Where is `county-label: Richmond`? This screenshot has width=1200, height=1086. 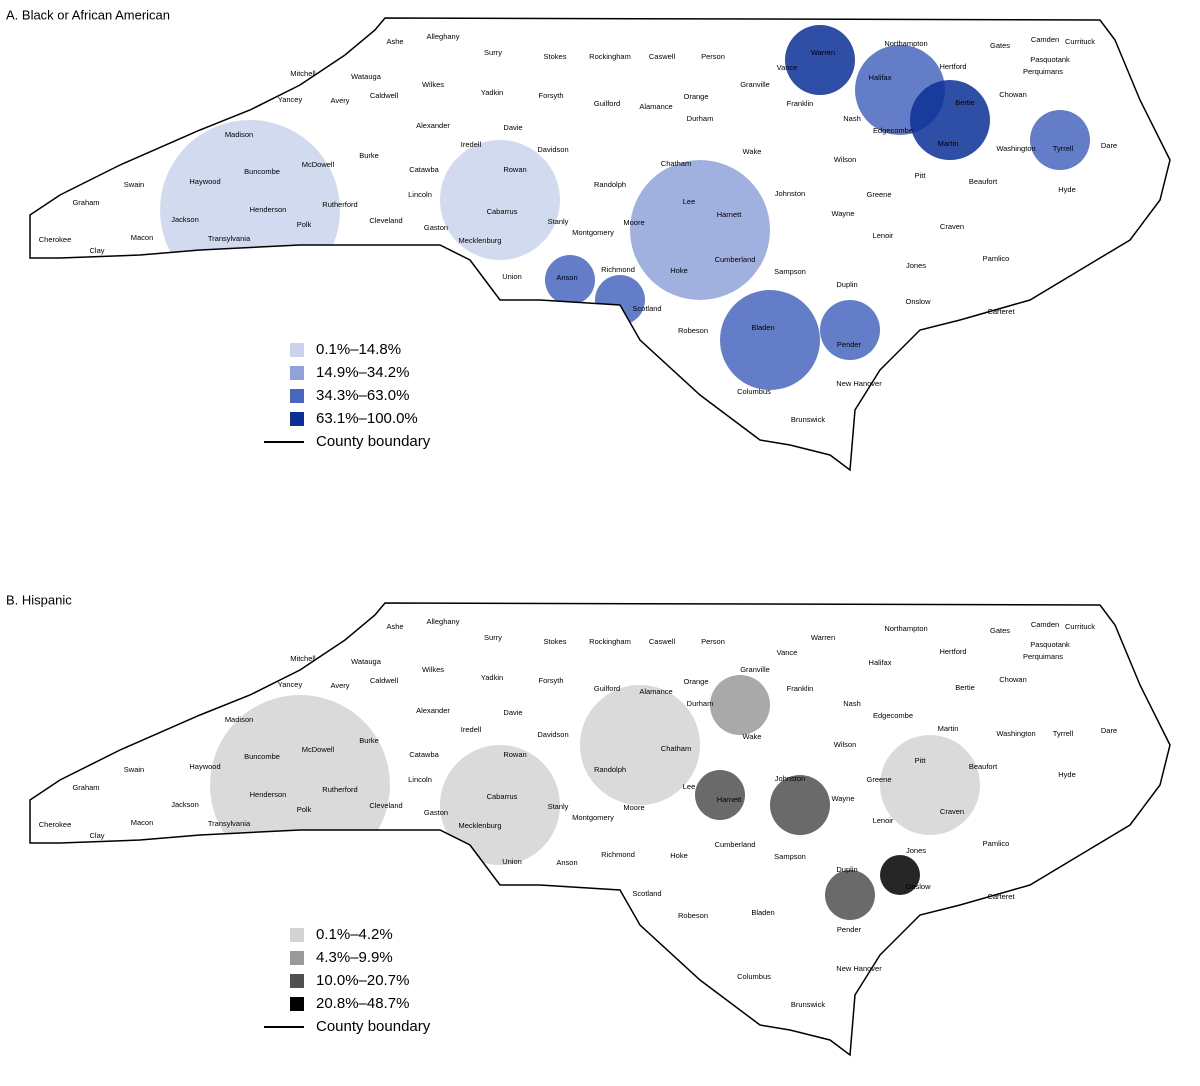
county-label: Richmond is located at coordinates (618, 854).